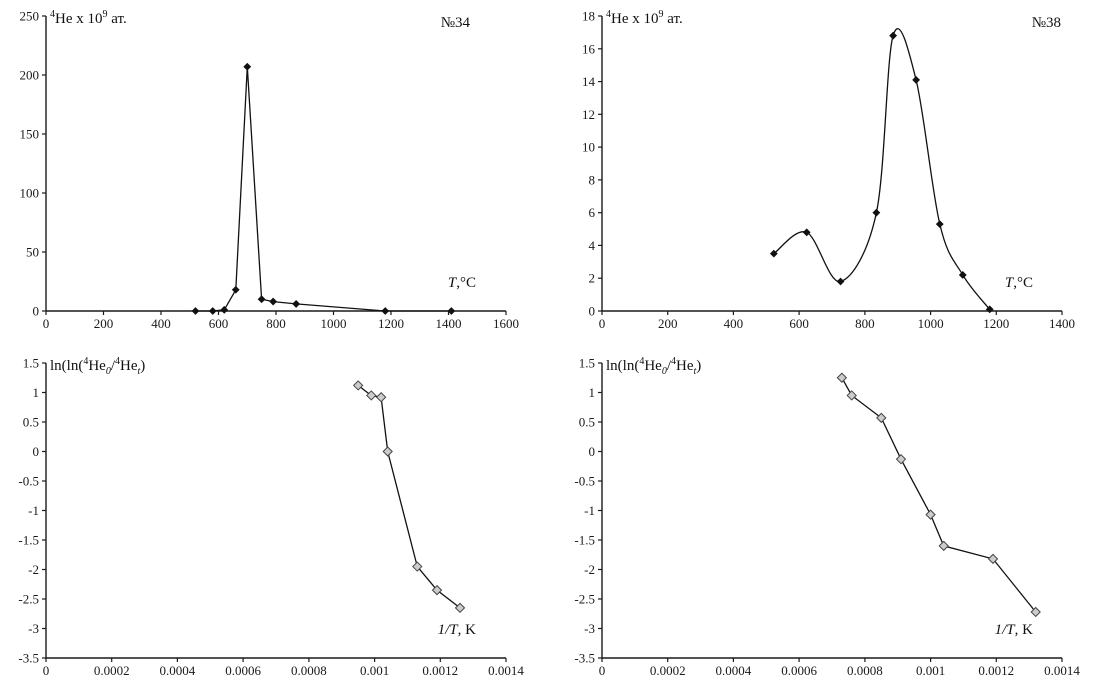 The height and width of the screenshot is (694, 1113). What do you see at coordinates (588, 114) in the screenshot?
I see `svg-text: 12` at bounding box center [588, 114].